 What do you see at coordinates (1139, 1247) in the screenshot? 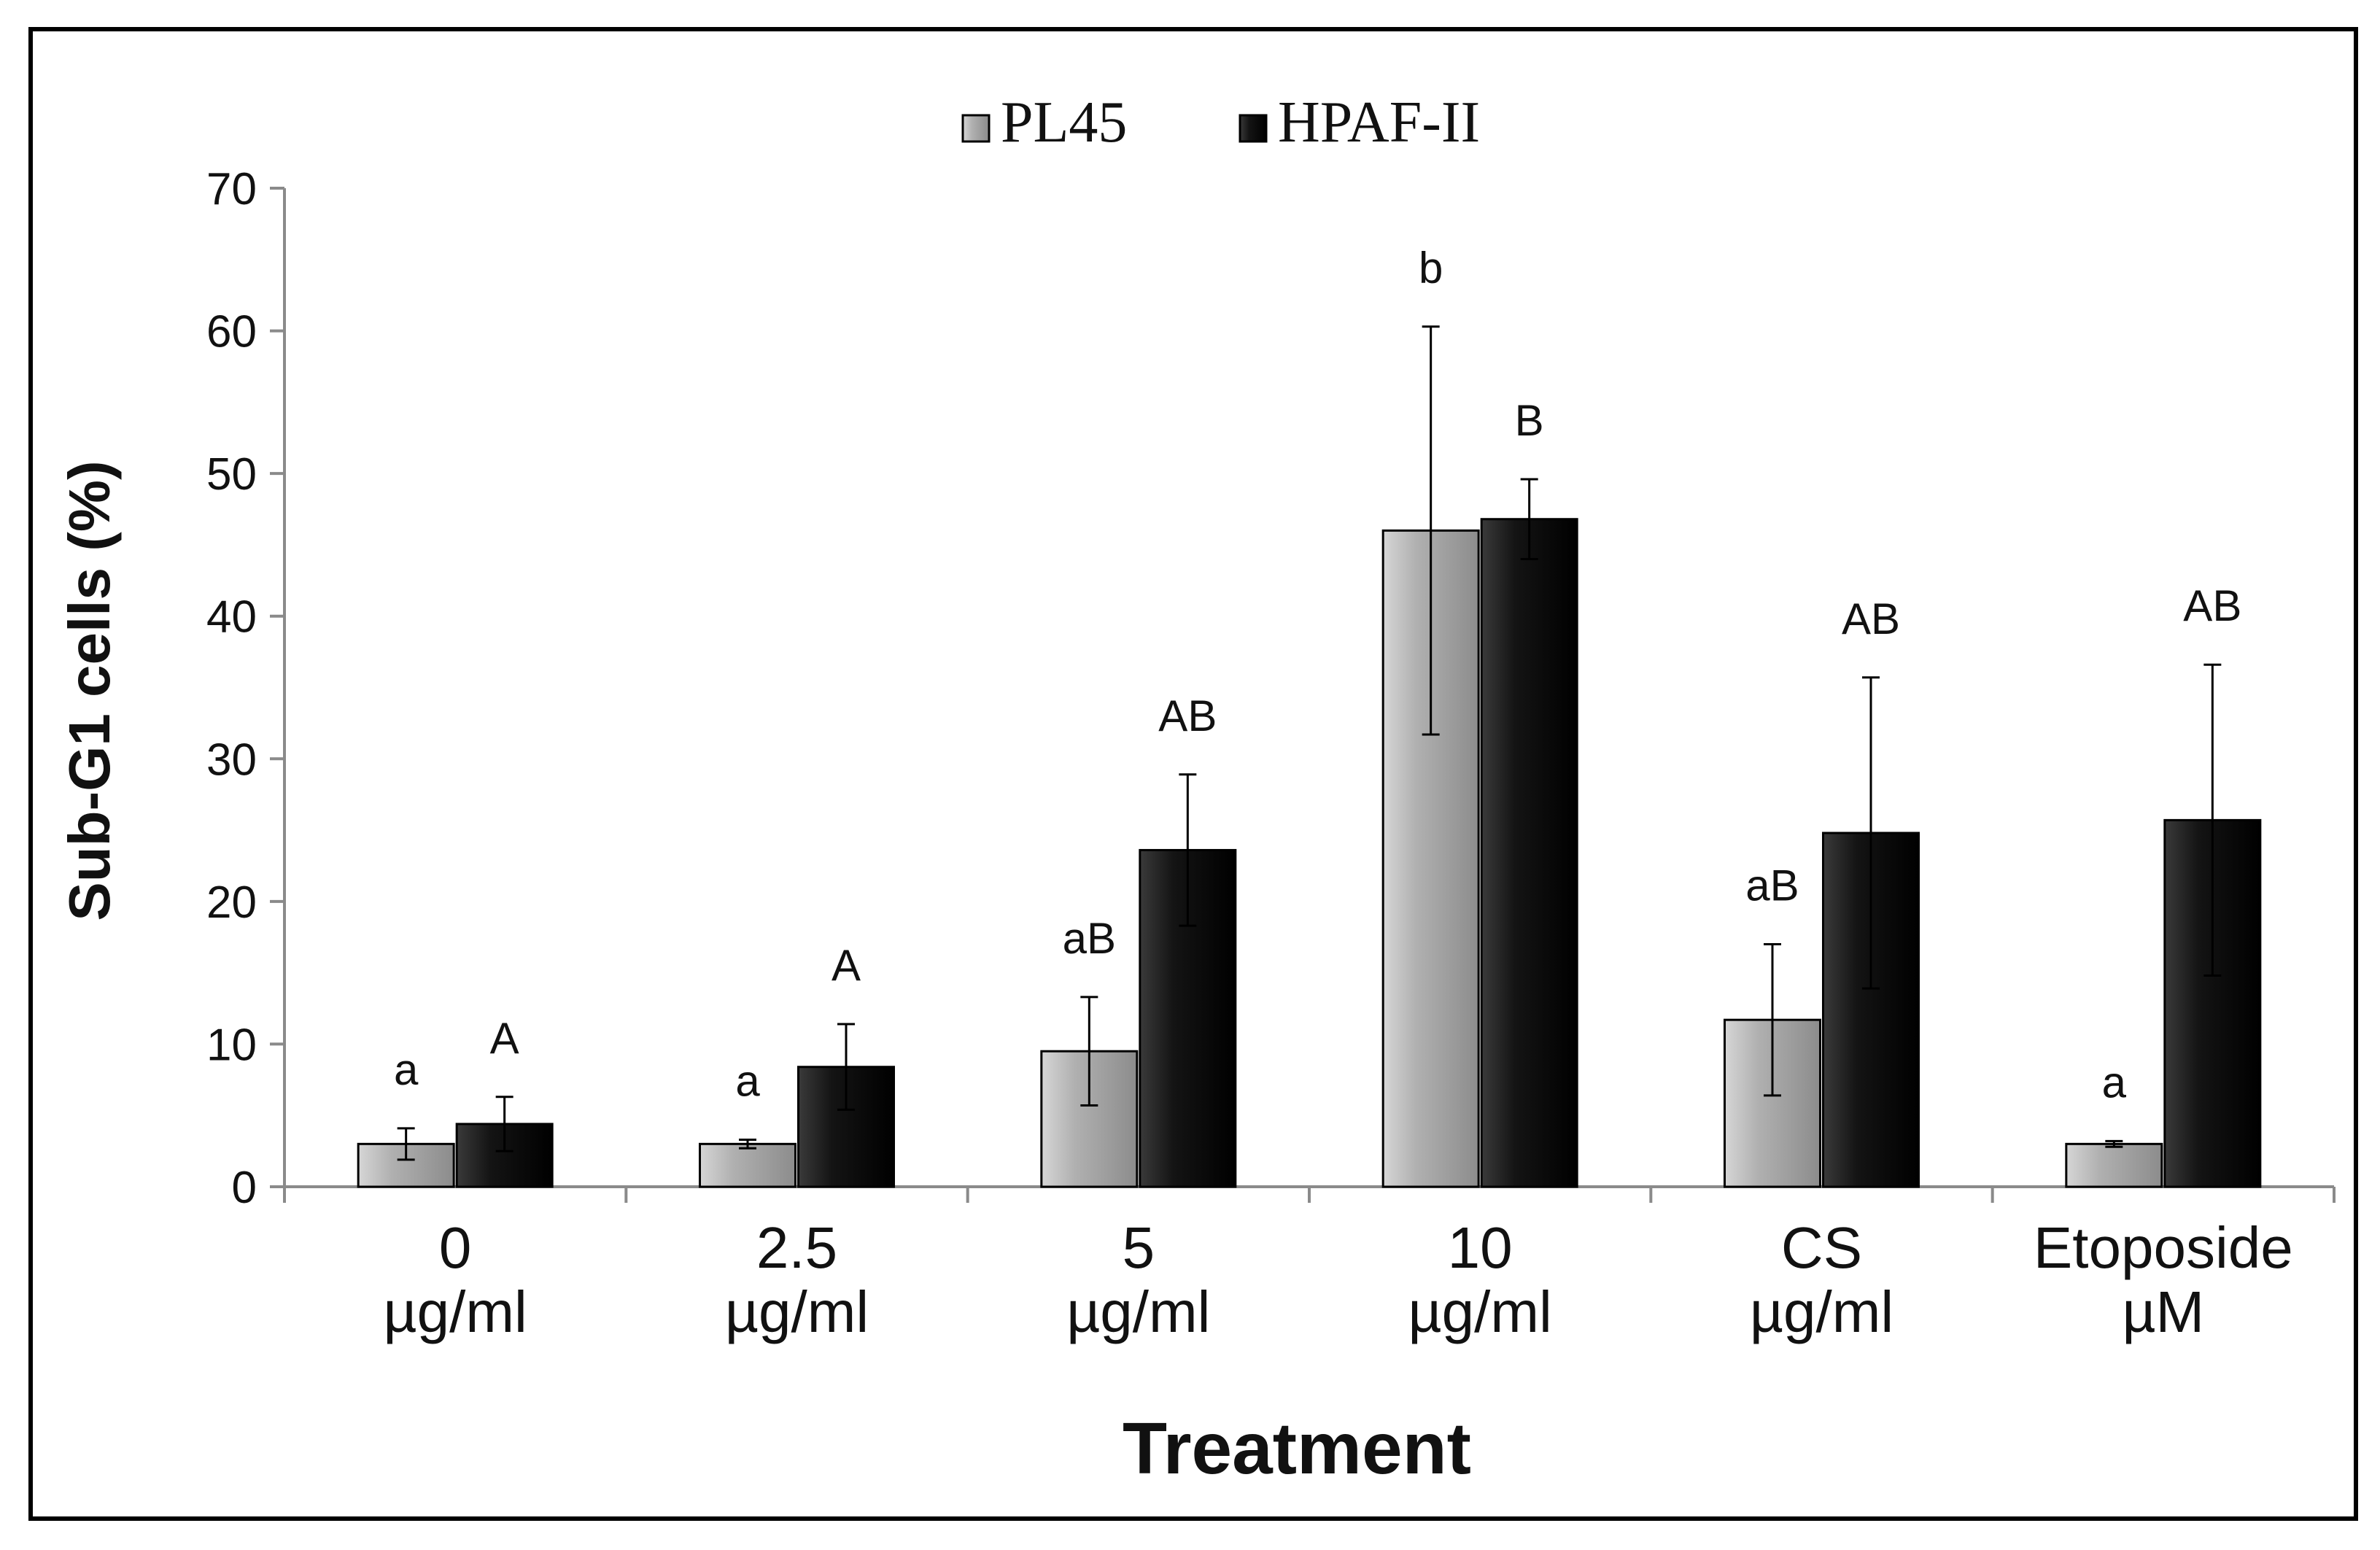
I see `x-category-label: 5` at bounding box center [1139, 1247].